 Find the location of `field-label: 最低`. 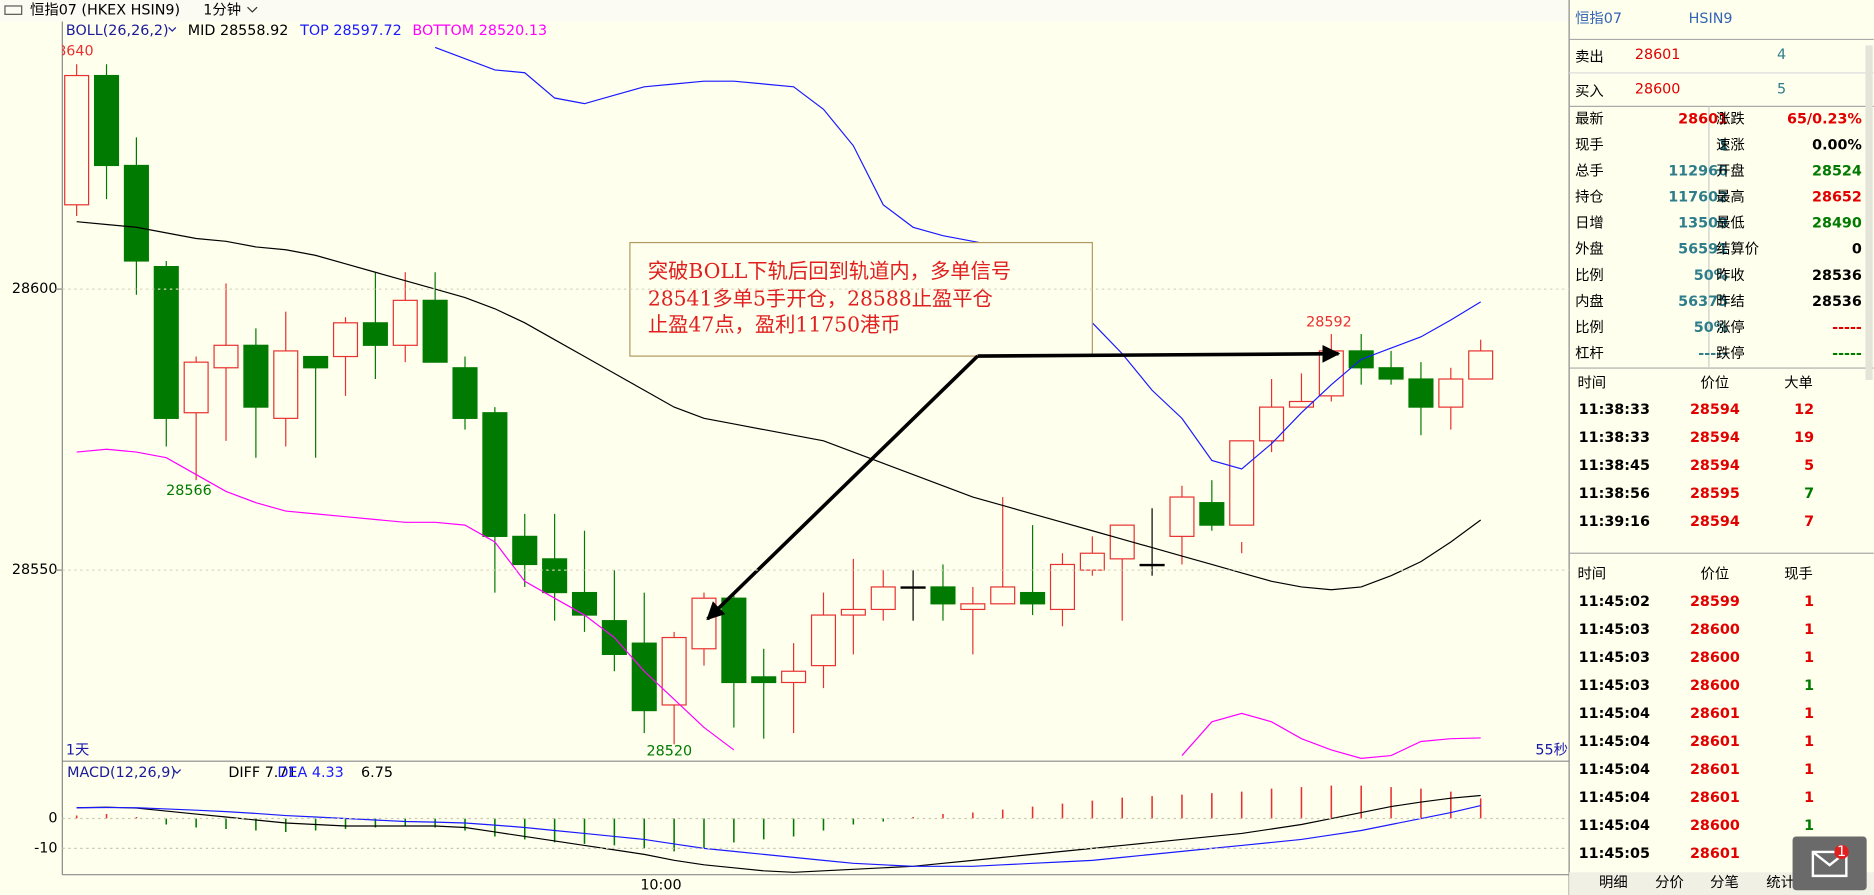

field-label: 最低 is located at coordinates (1730, 223).